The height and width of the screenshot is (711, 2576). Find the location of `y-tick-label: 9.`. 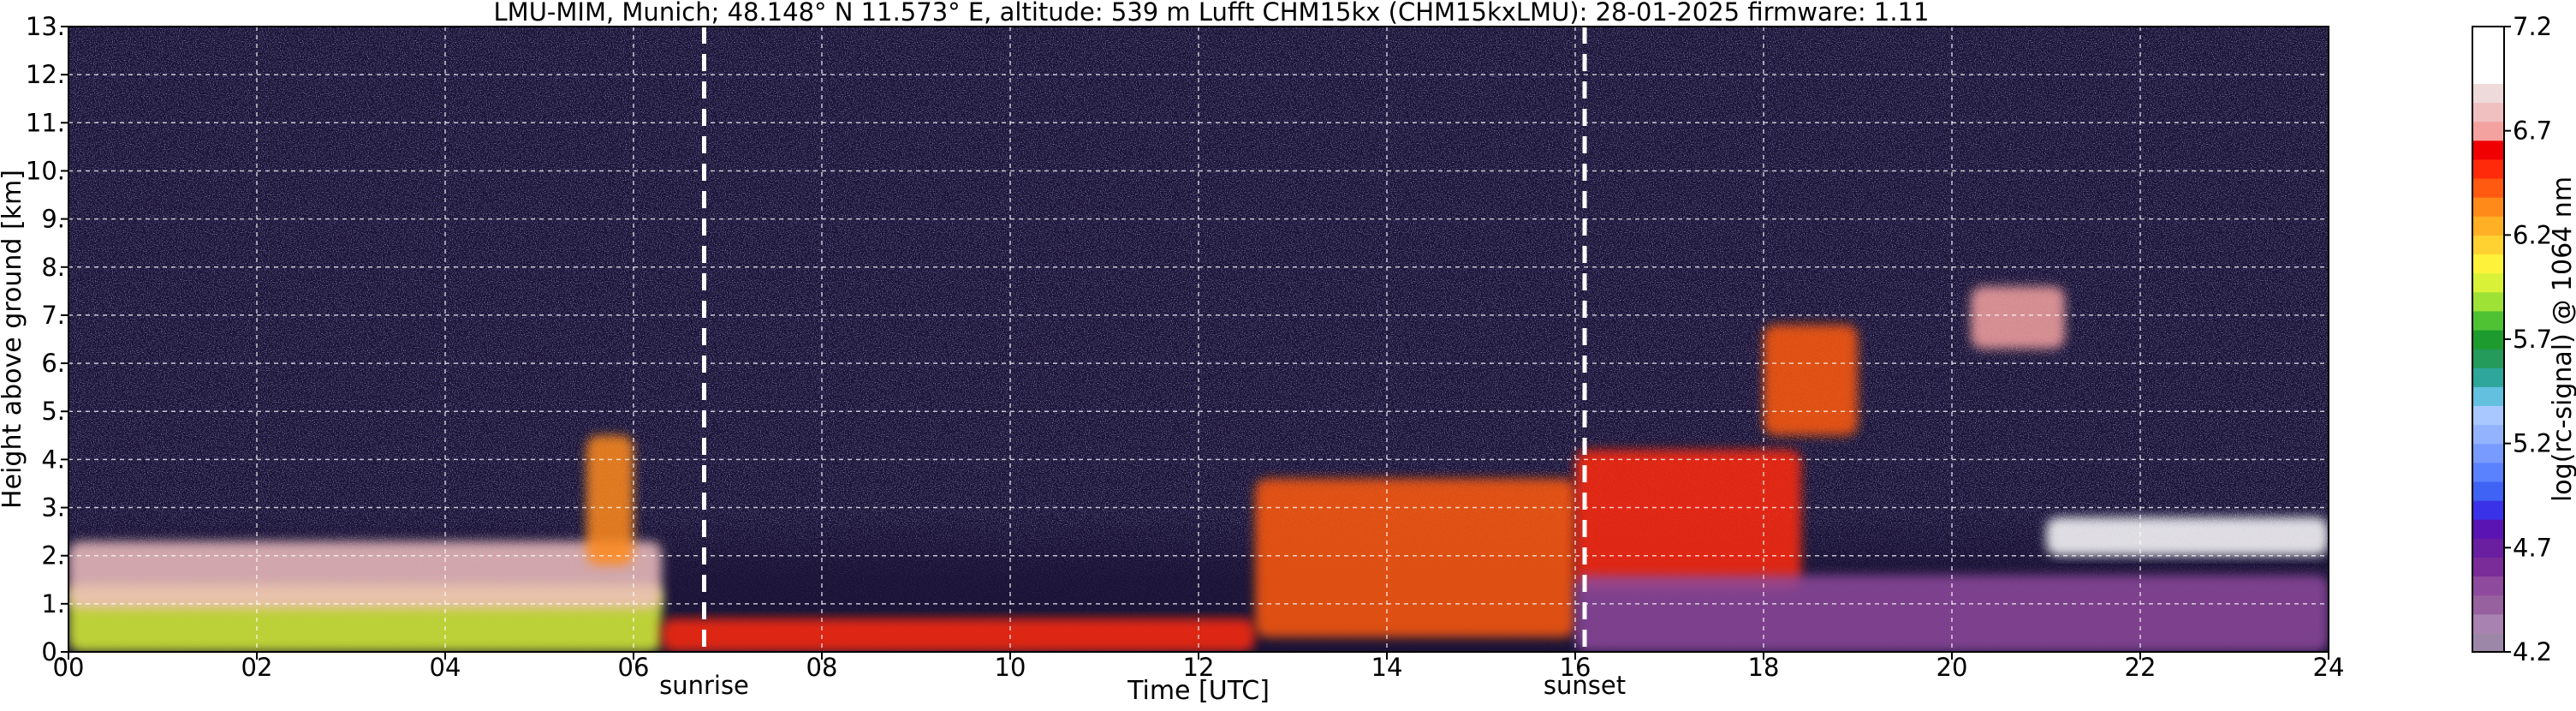

y-tick-label: 9. is located at coordinates (53, 220).